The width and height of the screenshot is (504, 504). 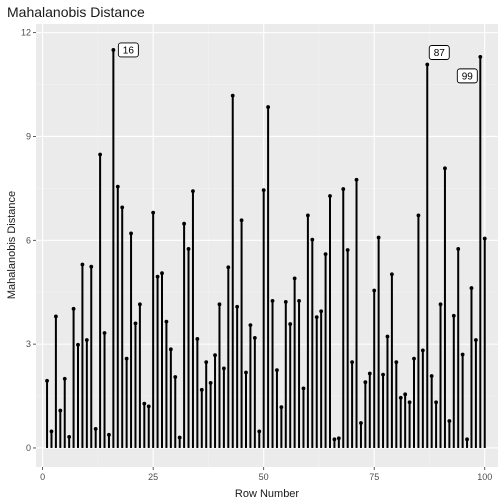 I want to click on outlier-label-text: 16, so click(x=129, y=50).